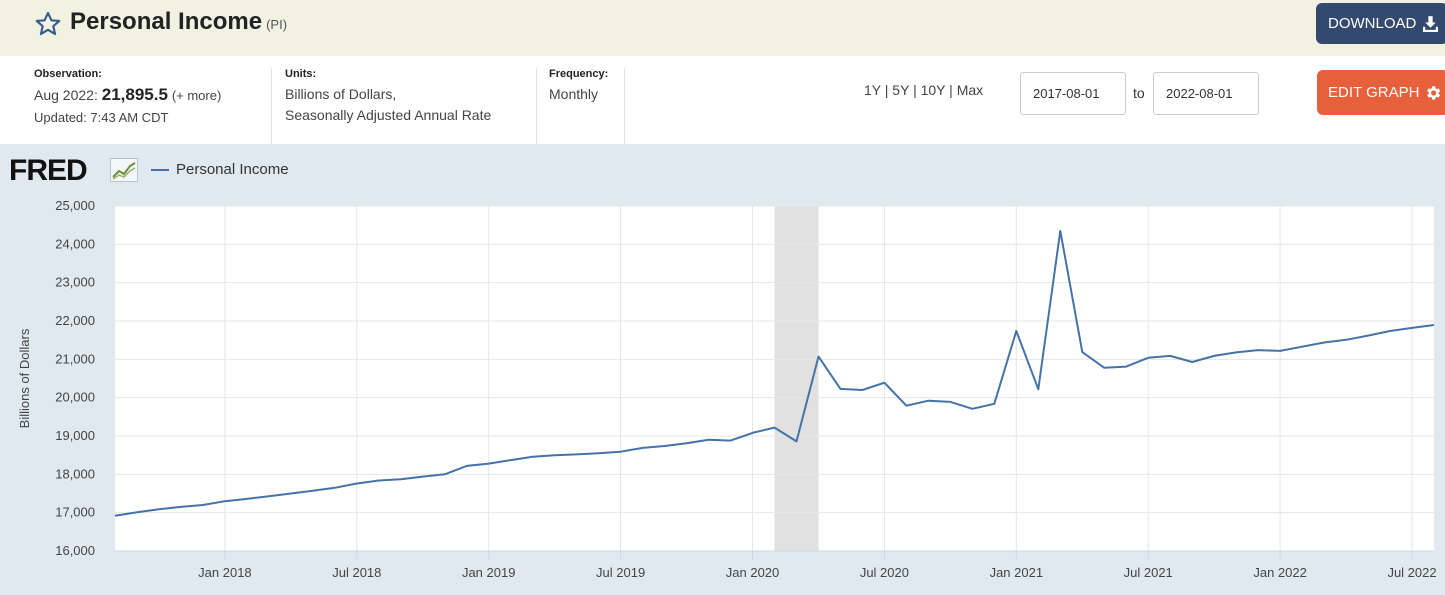 The height and width of the screenshot is (595, 1445). I want to click on edit-graph-button: EDIT GRAPH, so click(1381, 92).